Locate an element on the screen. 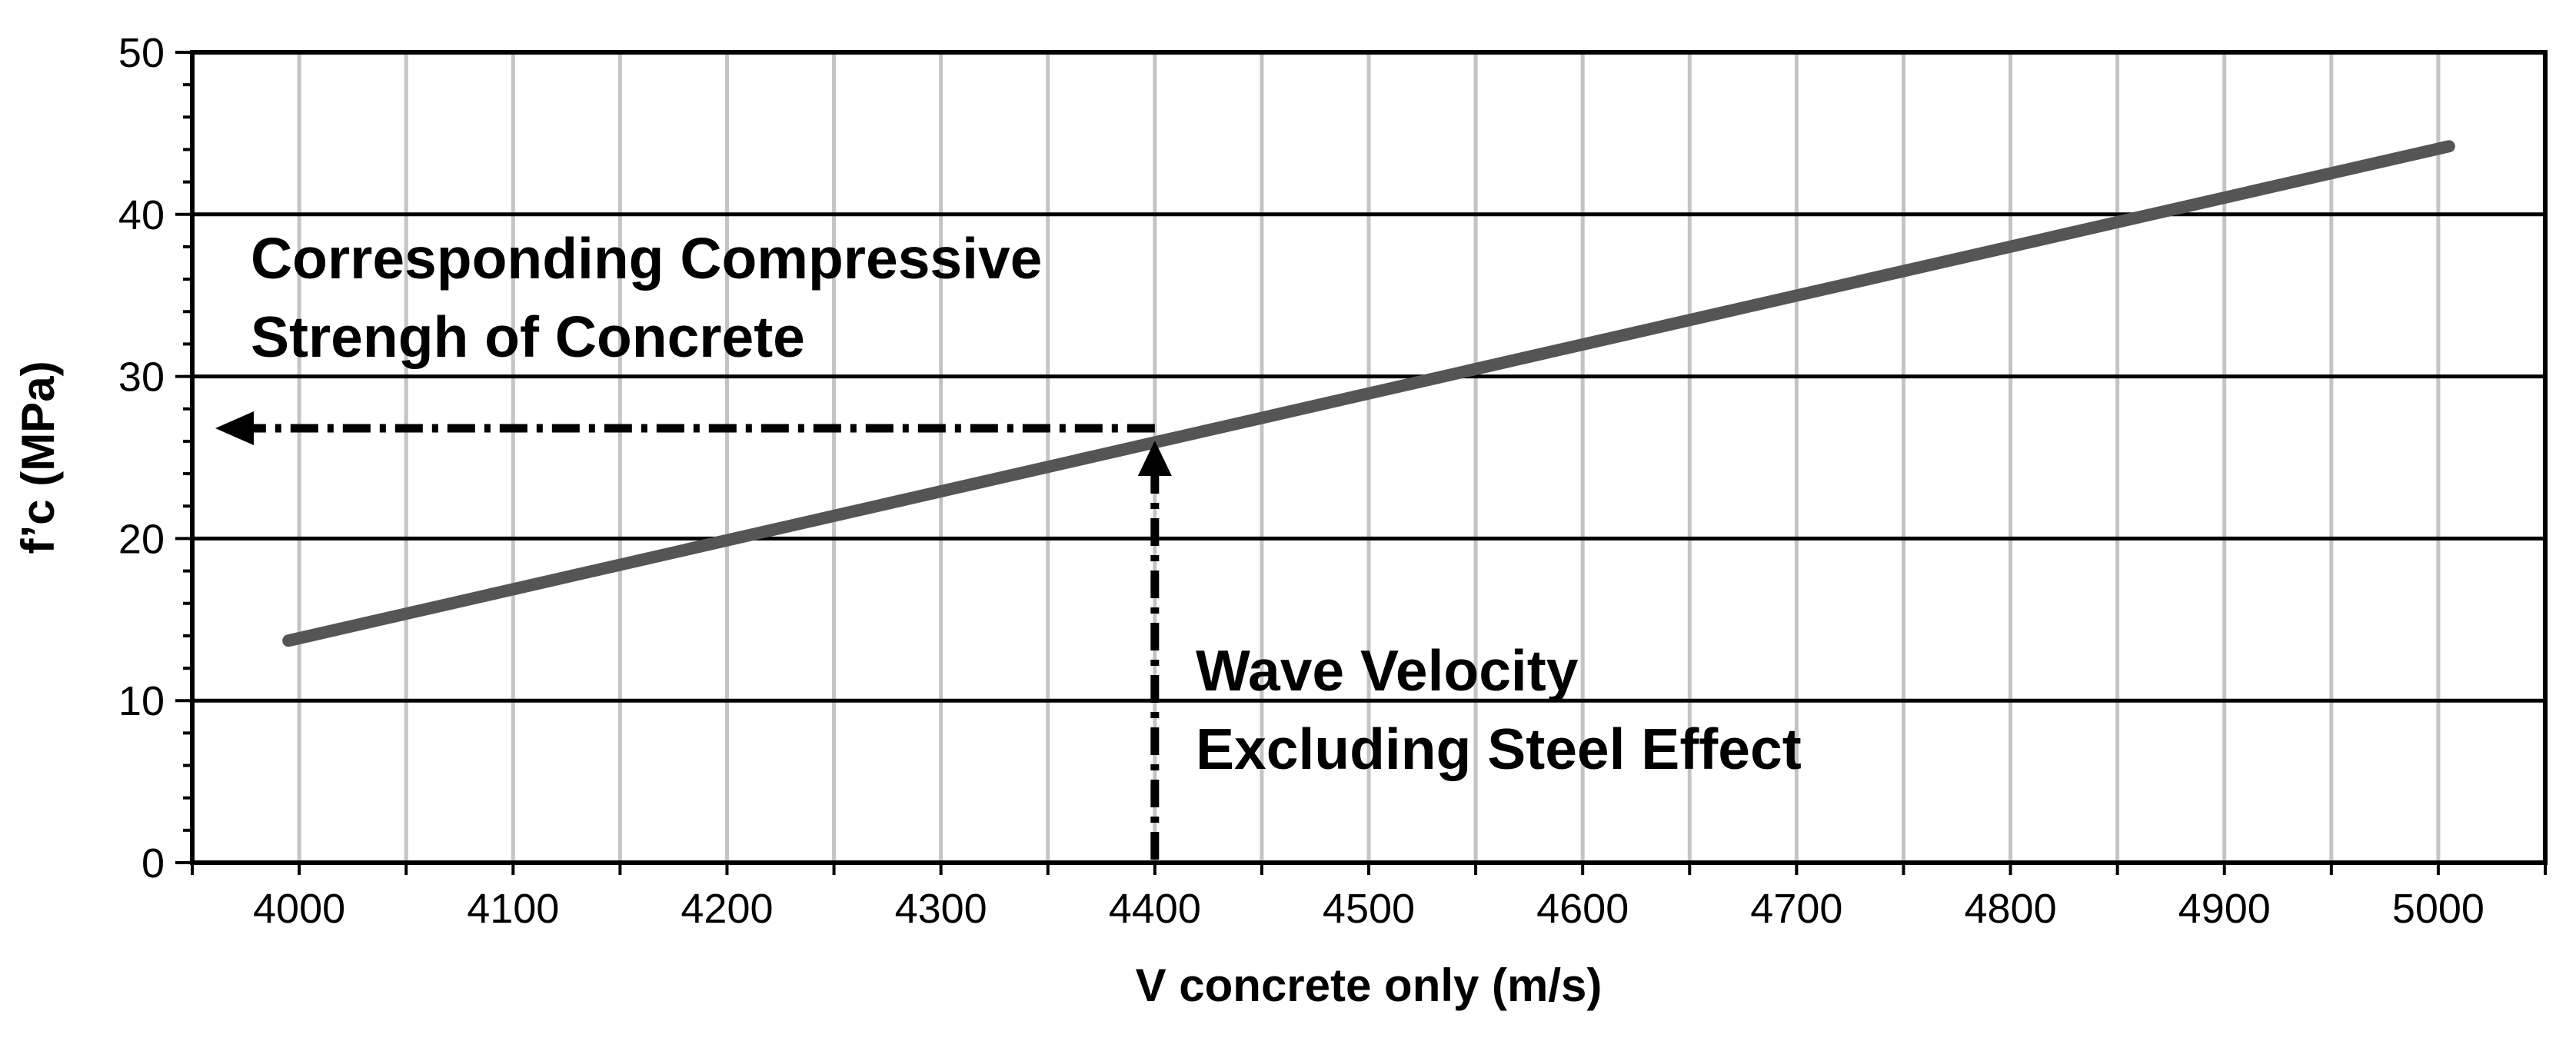  x-tick-label-4800: 4800 is located at coordinates (2010, 909).